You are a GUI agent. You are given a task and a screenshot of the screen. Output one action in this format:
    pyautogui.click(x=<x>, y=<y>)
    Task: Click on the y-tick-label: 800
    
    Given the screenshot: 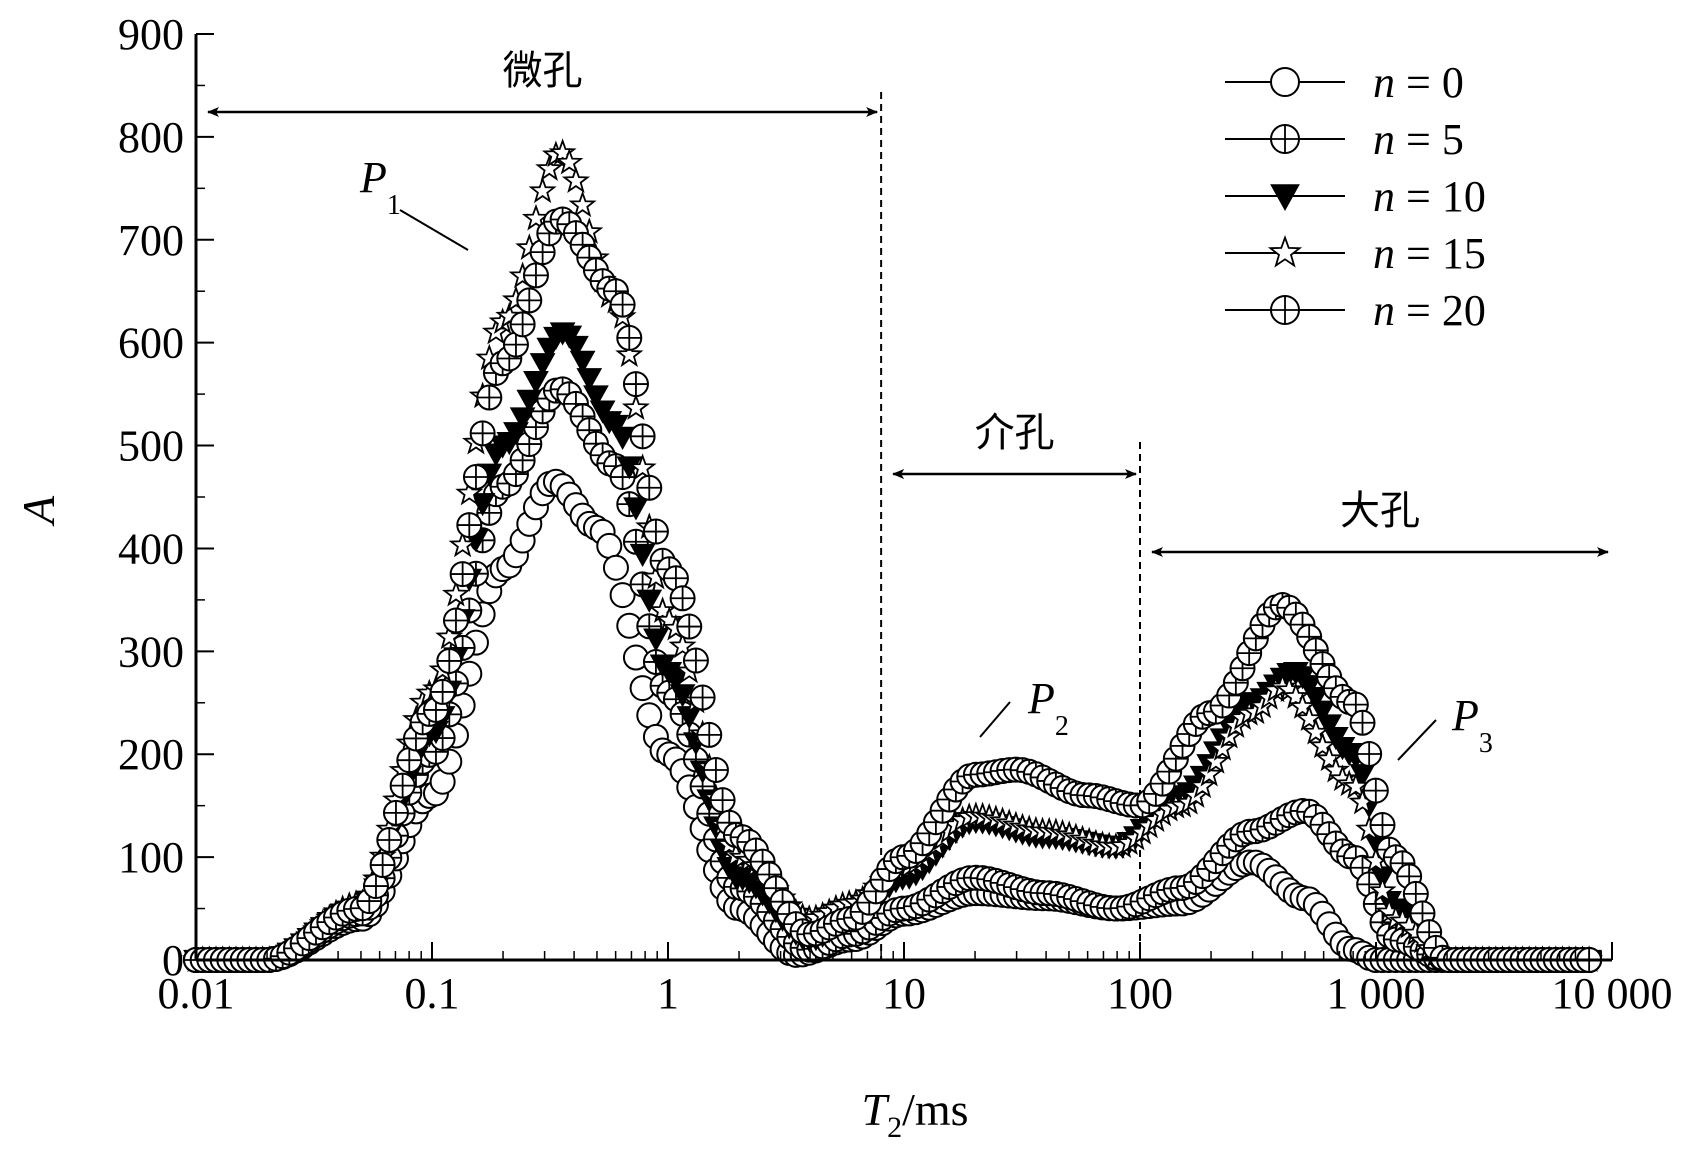 What is the action you would take?
    pyautogui.click(x=151, y=137)
    